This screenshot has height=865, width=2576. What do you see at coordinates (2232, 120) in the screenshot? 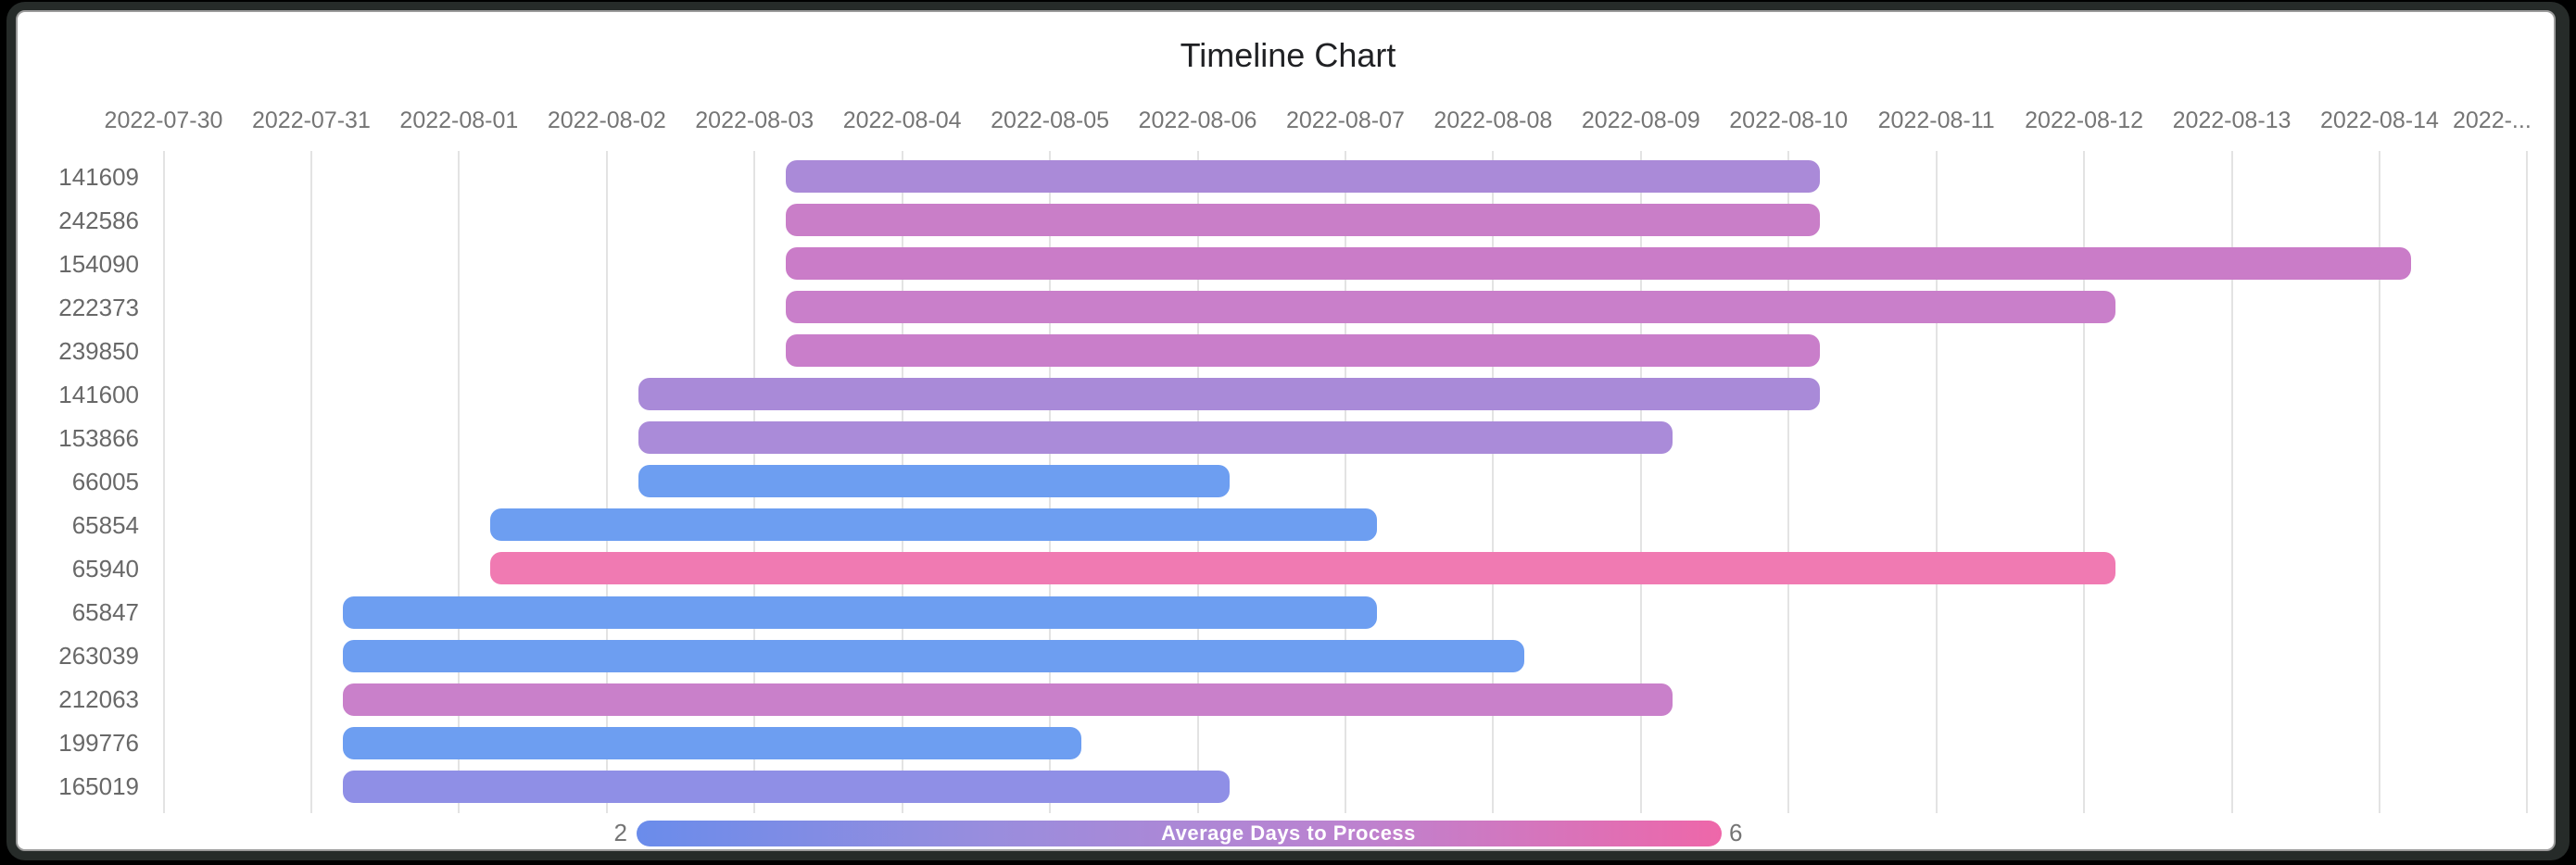
I see `x-axis-tick-label: 2022-08-13` at bounding box center [2232, 120].